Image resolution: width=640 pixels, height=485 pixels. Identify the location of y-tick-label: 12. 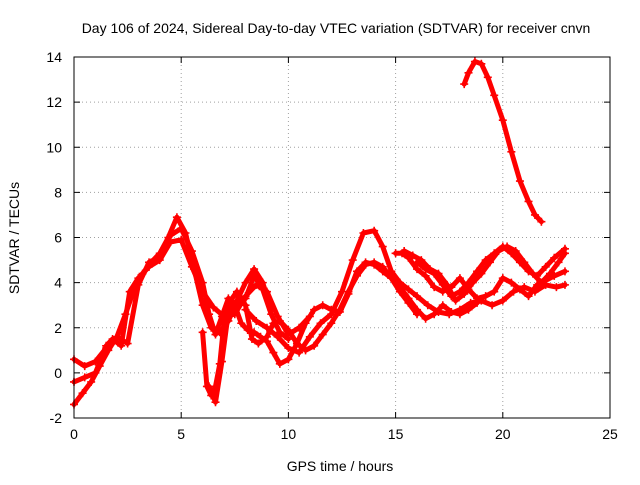
(54, 102).